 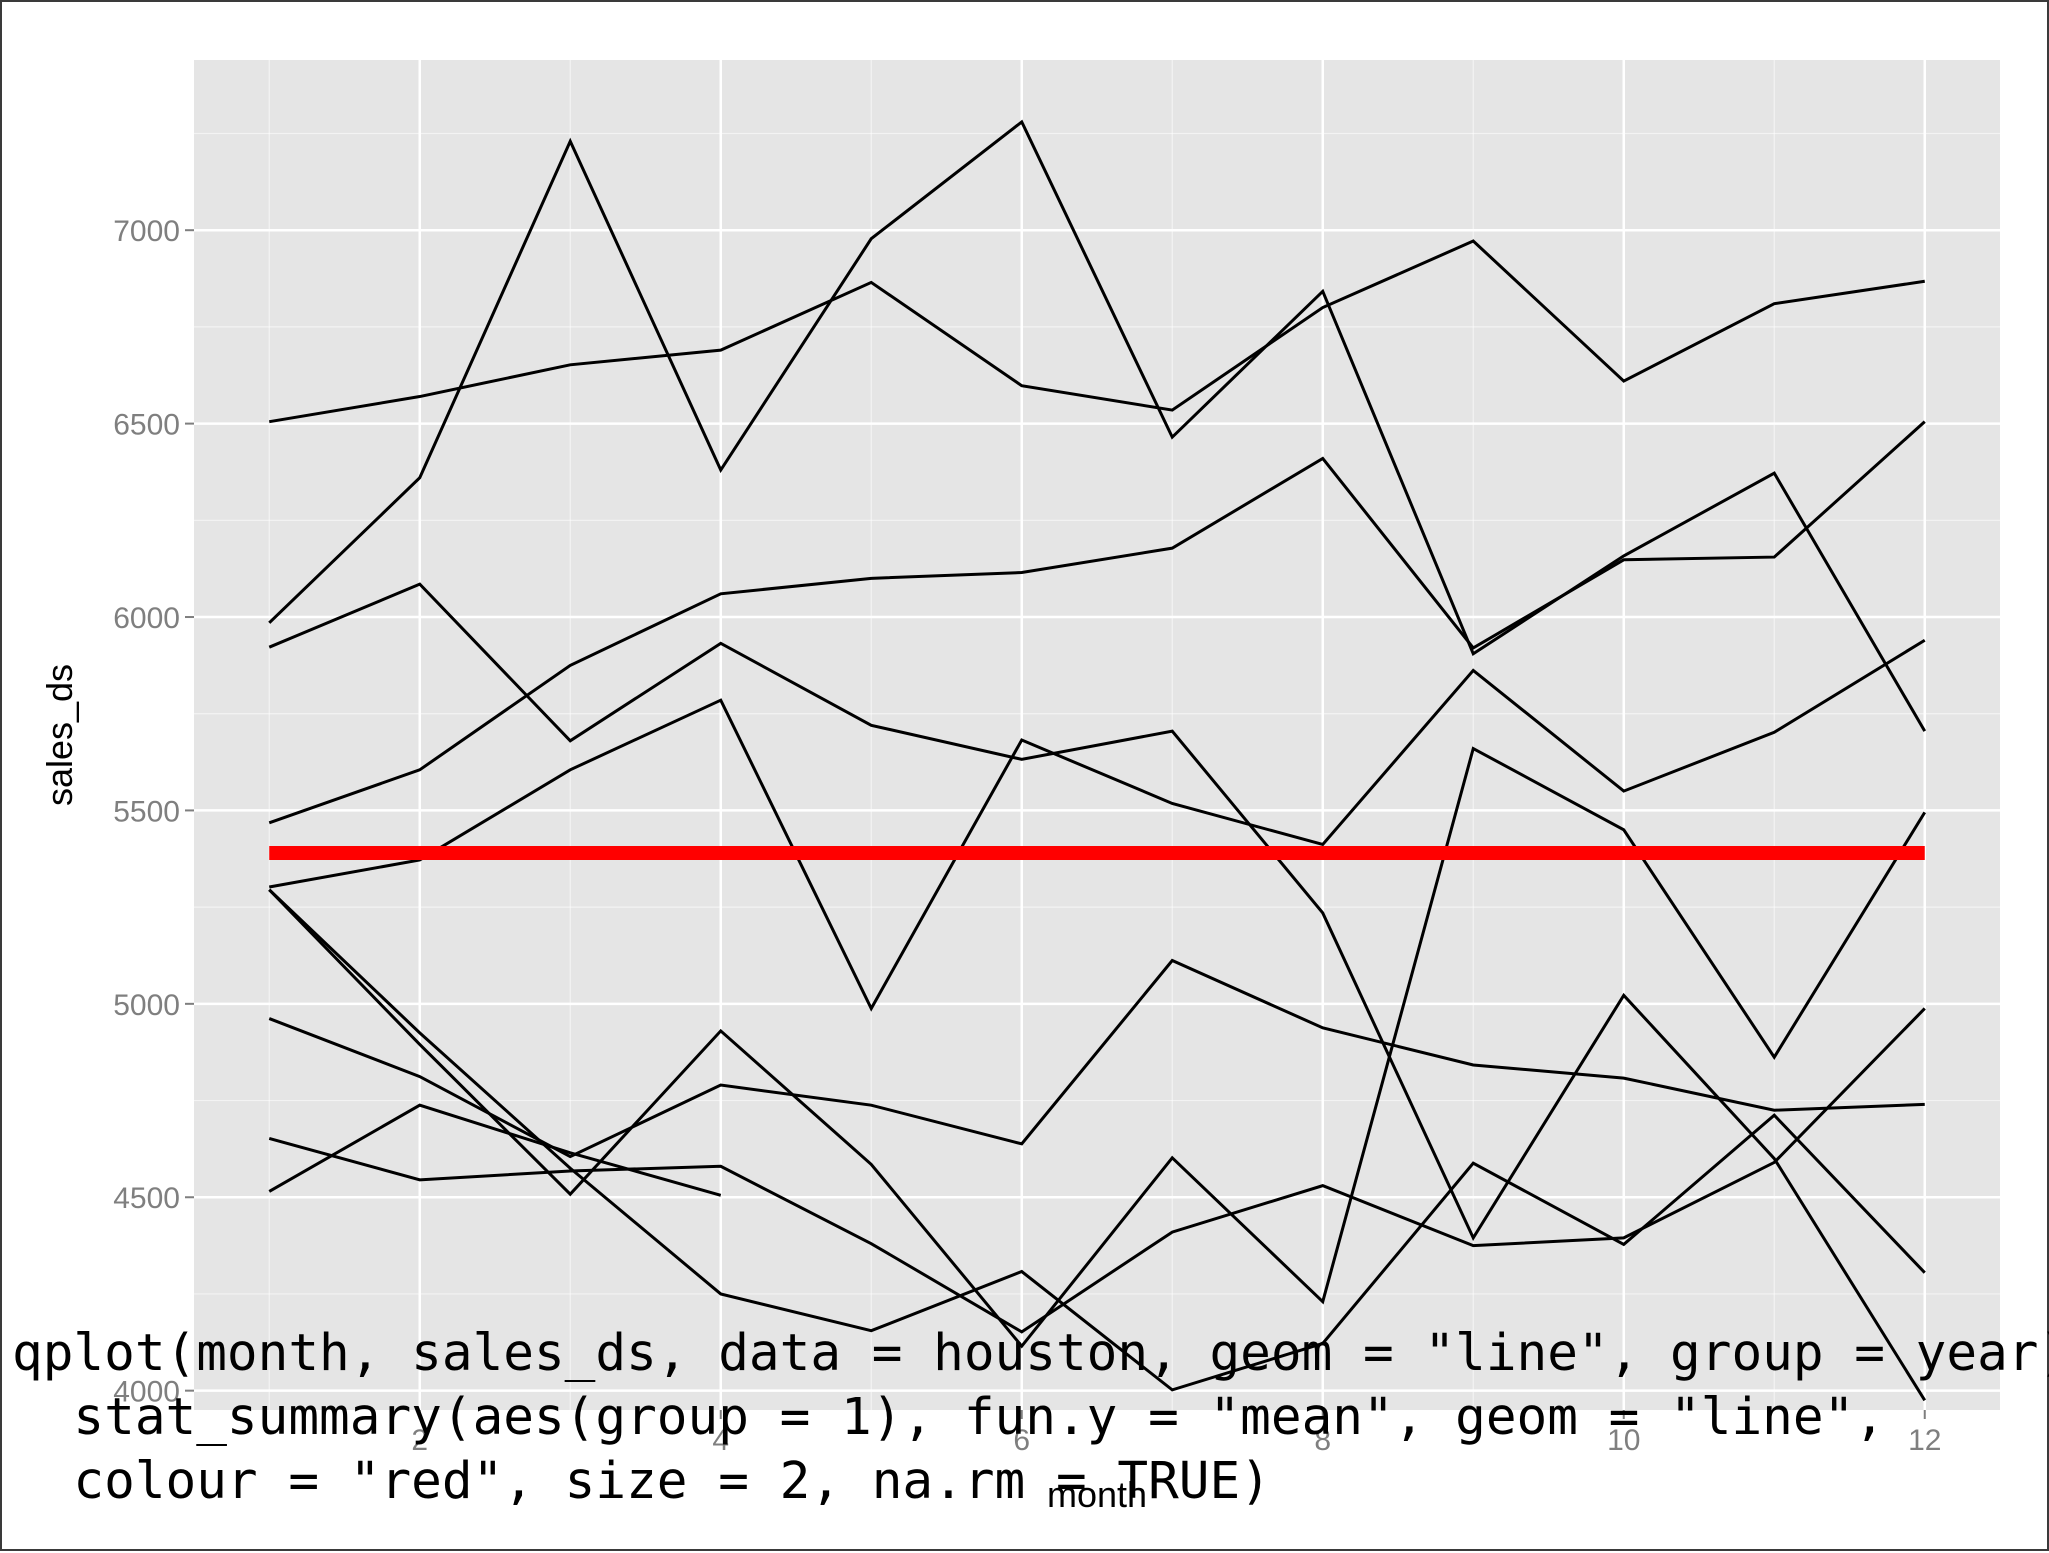 I want to click on x-tick-label: 8, so click(x=1322, y=1440).